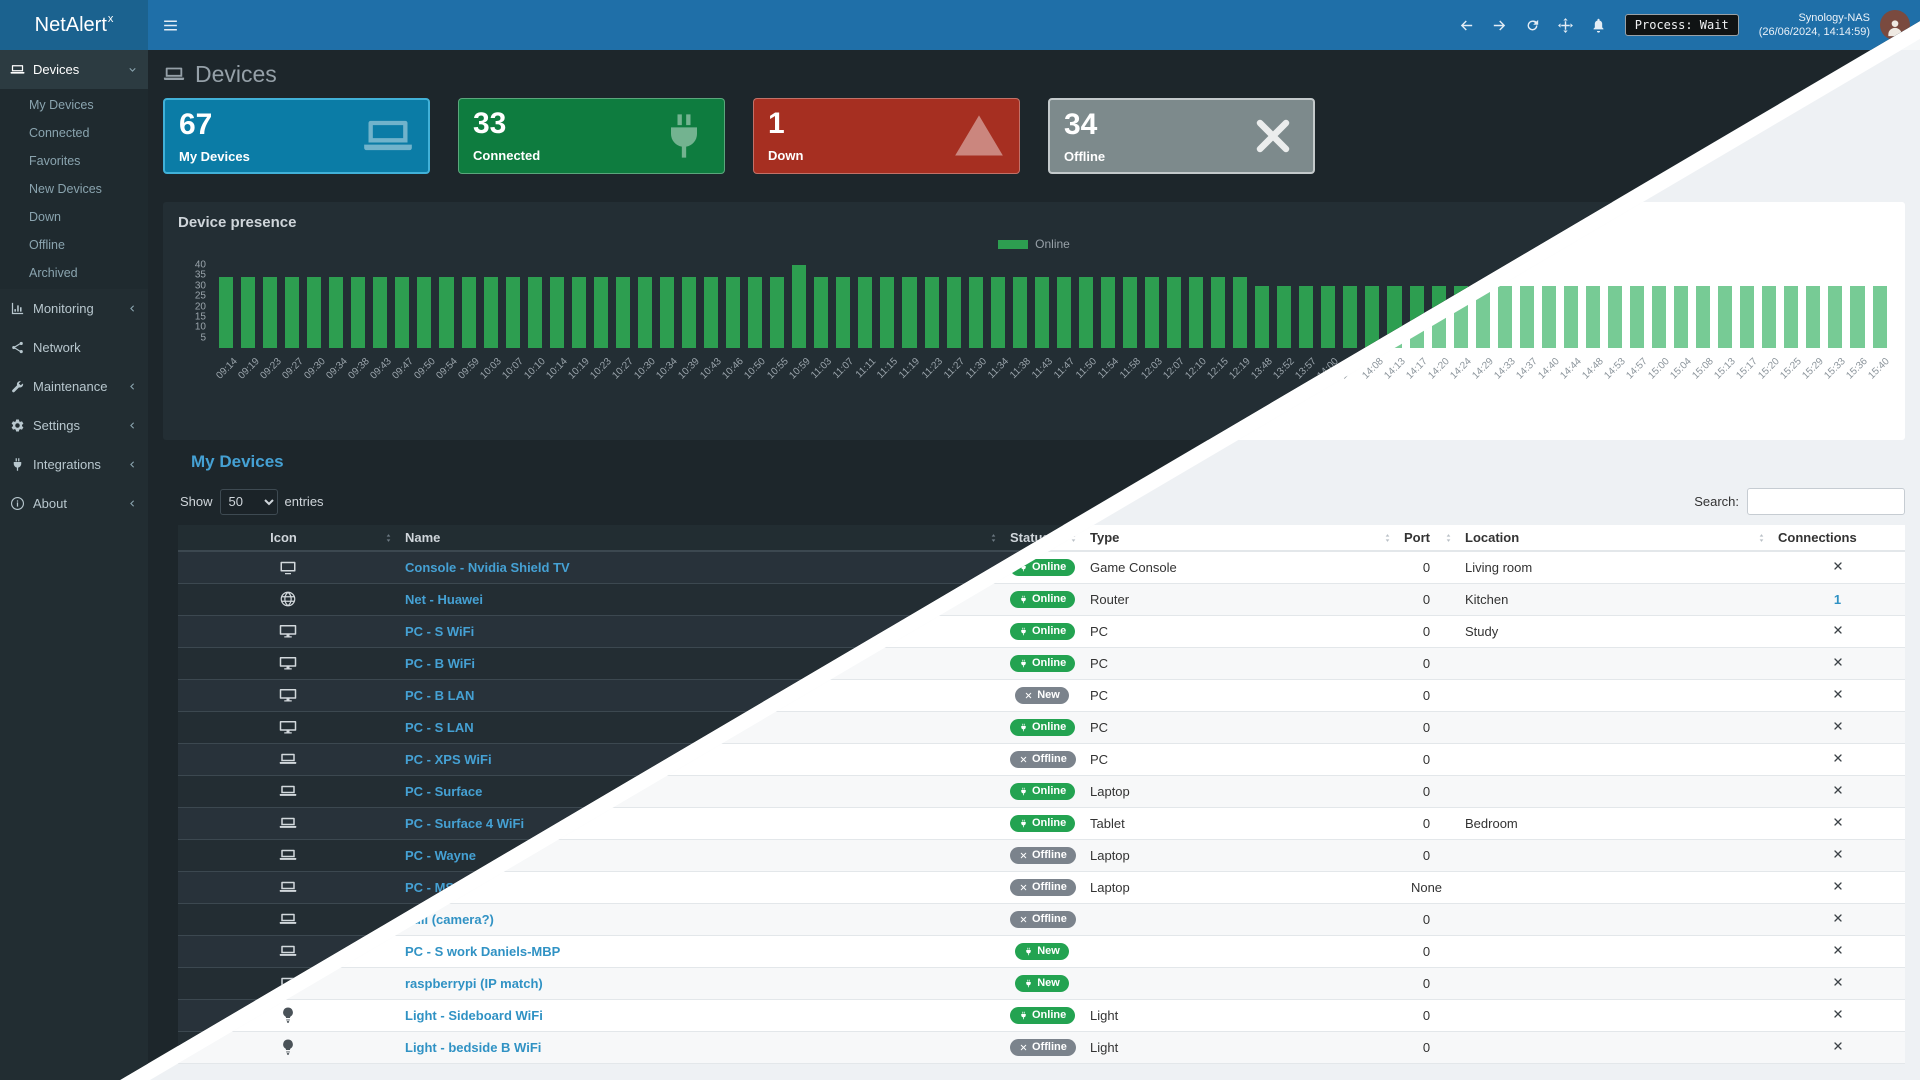 The width and height of the screenshot is (1920, 1080). I want to click on column-header-port: Port, so click(1426, 538).